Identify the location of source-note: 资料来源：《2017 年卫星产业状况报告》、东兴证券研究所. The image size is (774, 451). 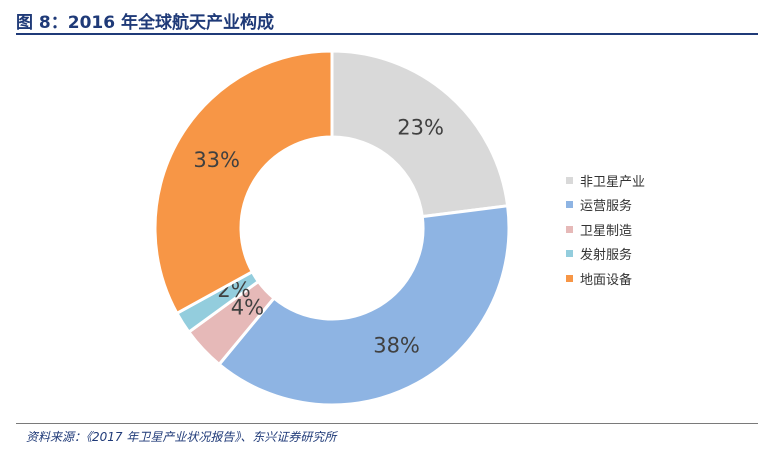
(181, 437).